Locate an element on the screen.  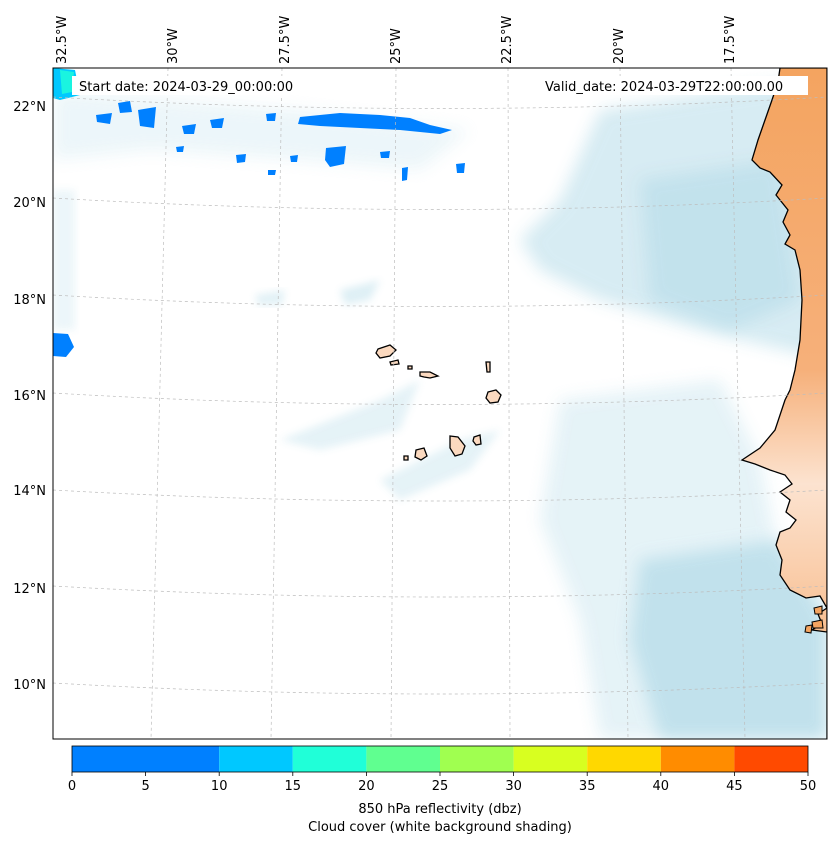
colorbar-tick-label: 50 is located at coordinates (808, 786).